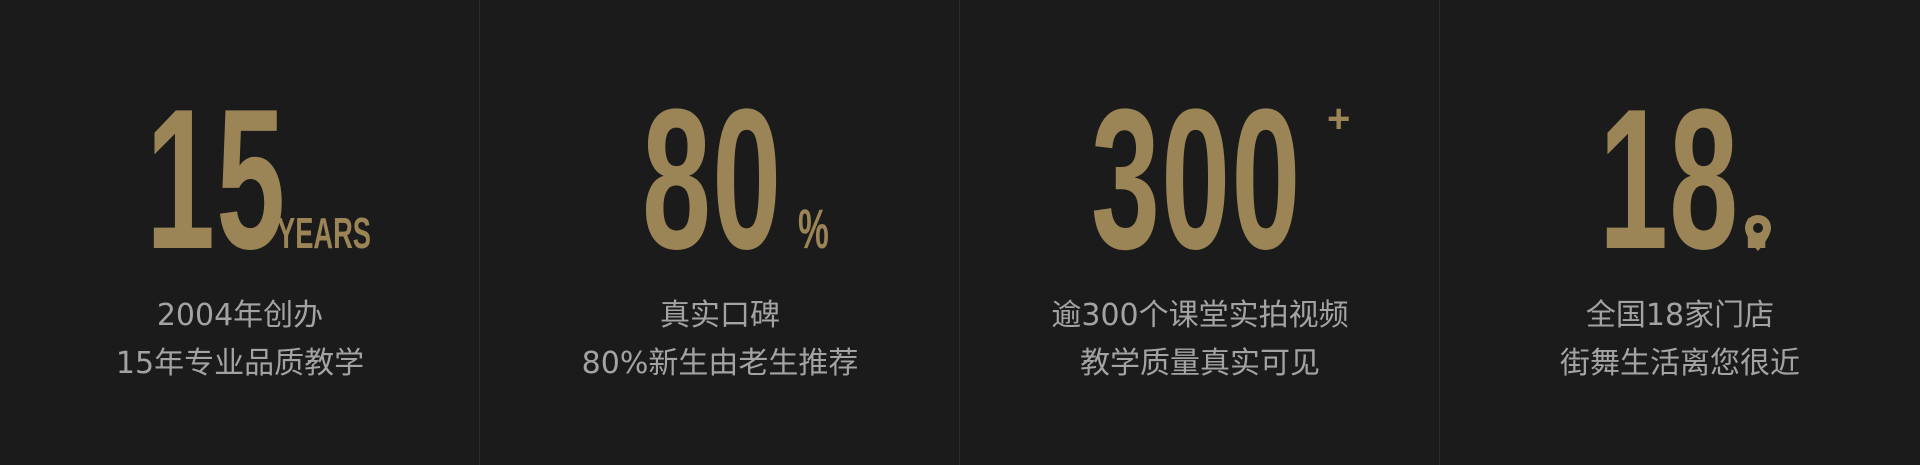  Describe the element at coordinates (324, 233) in the screenshot. I see `stat-suffix: YEARS` at that location.